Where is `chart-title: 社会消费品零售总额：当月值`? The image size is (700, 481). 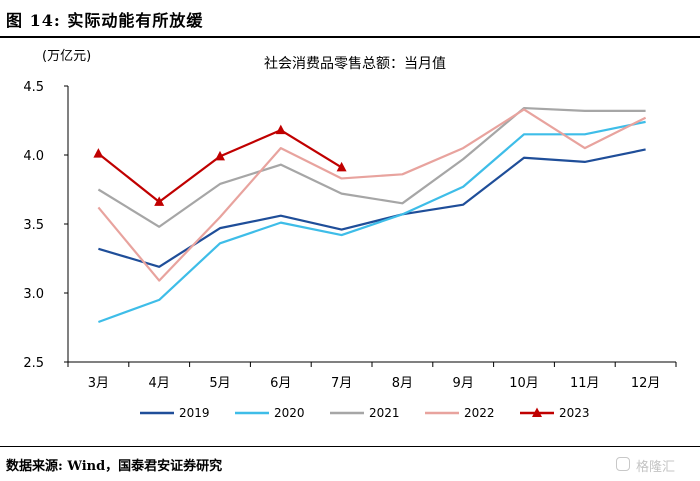 chart-title: 社会消费品零售总额：当月值 is located at coordinates (355, 64).